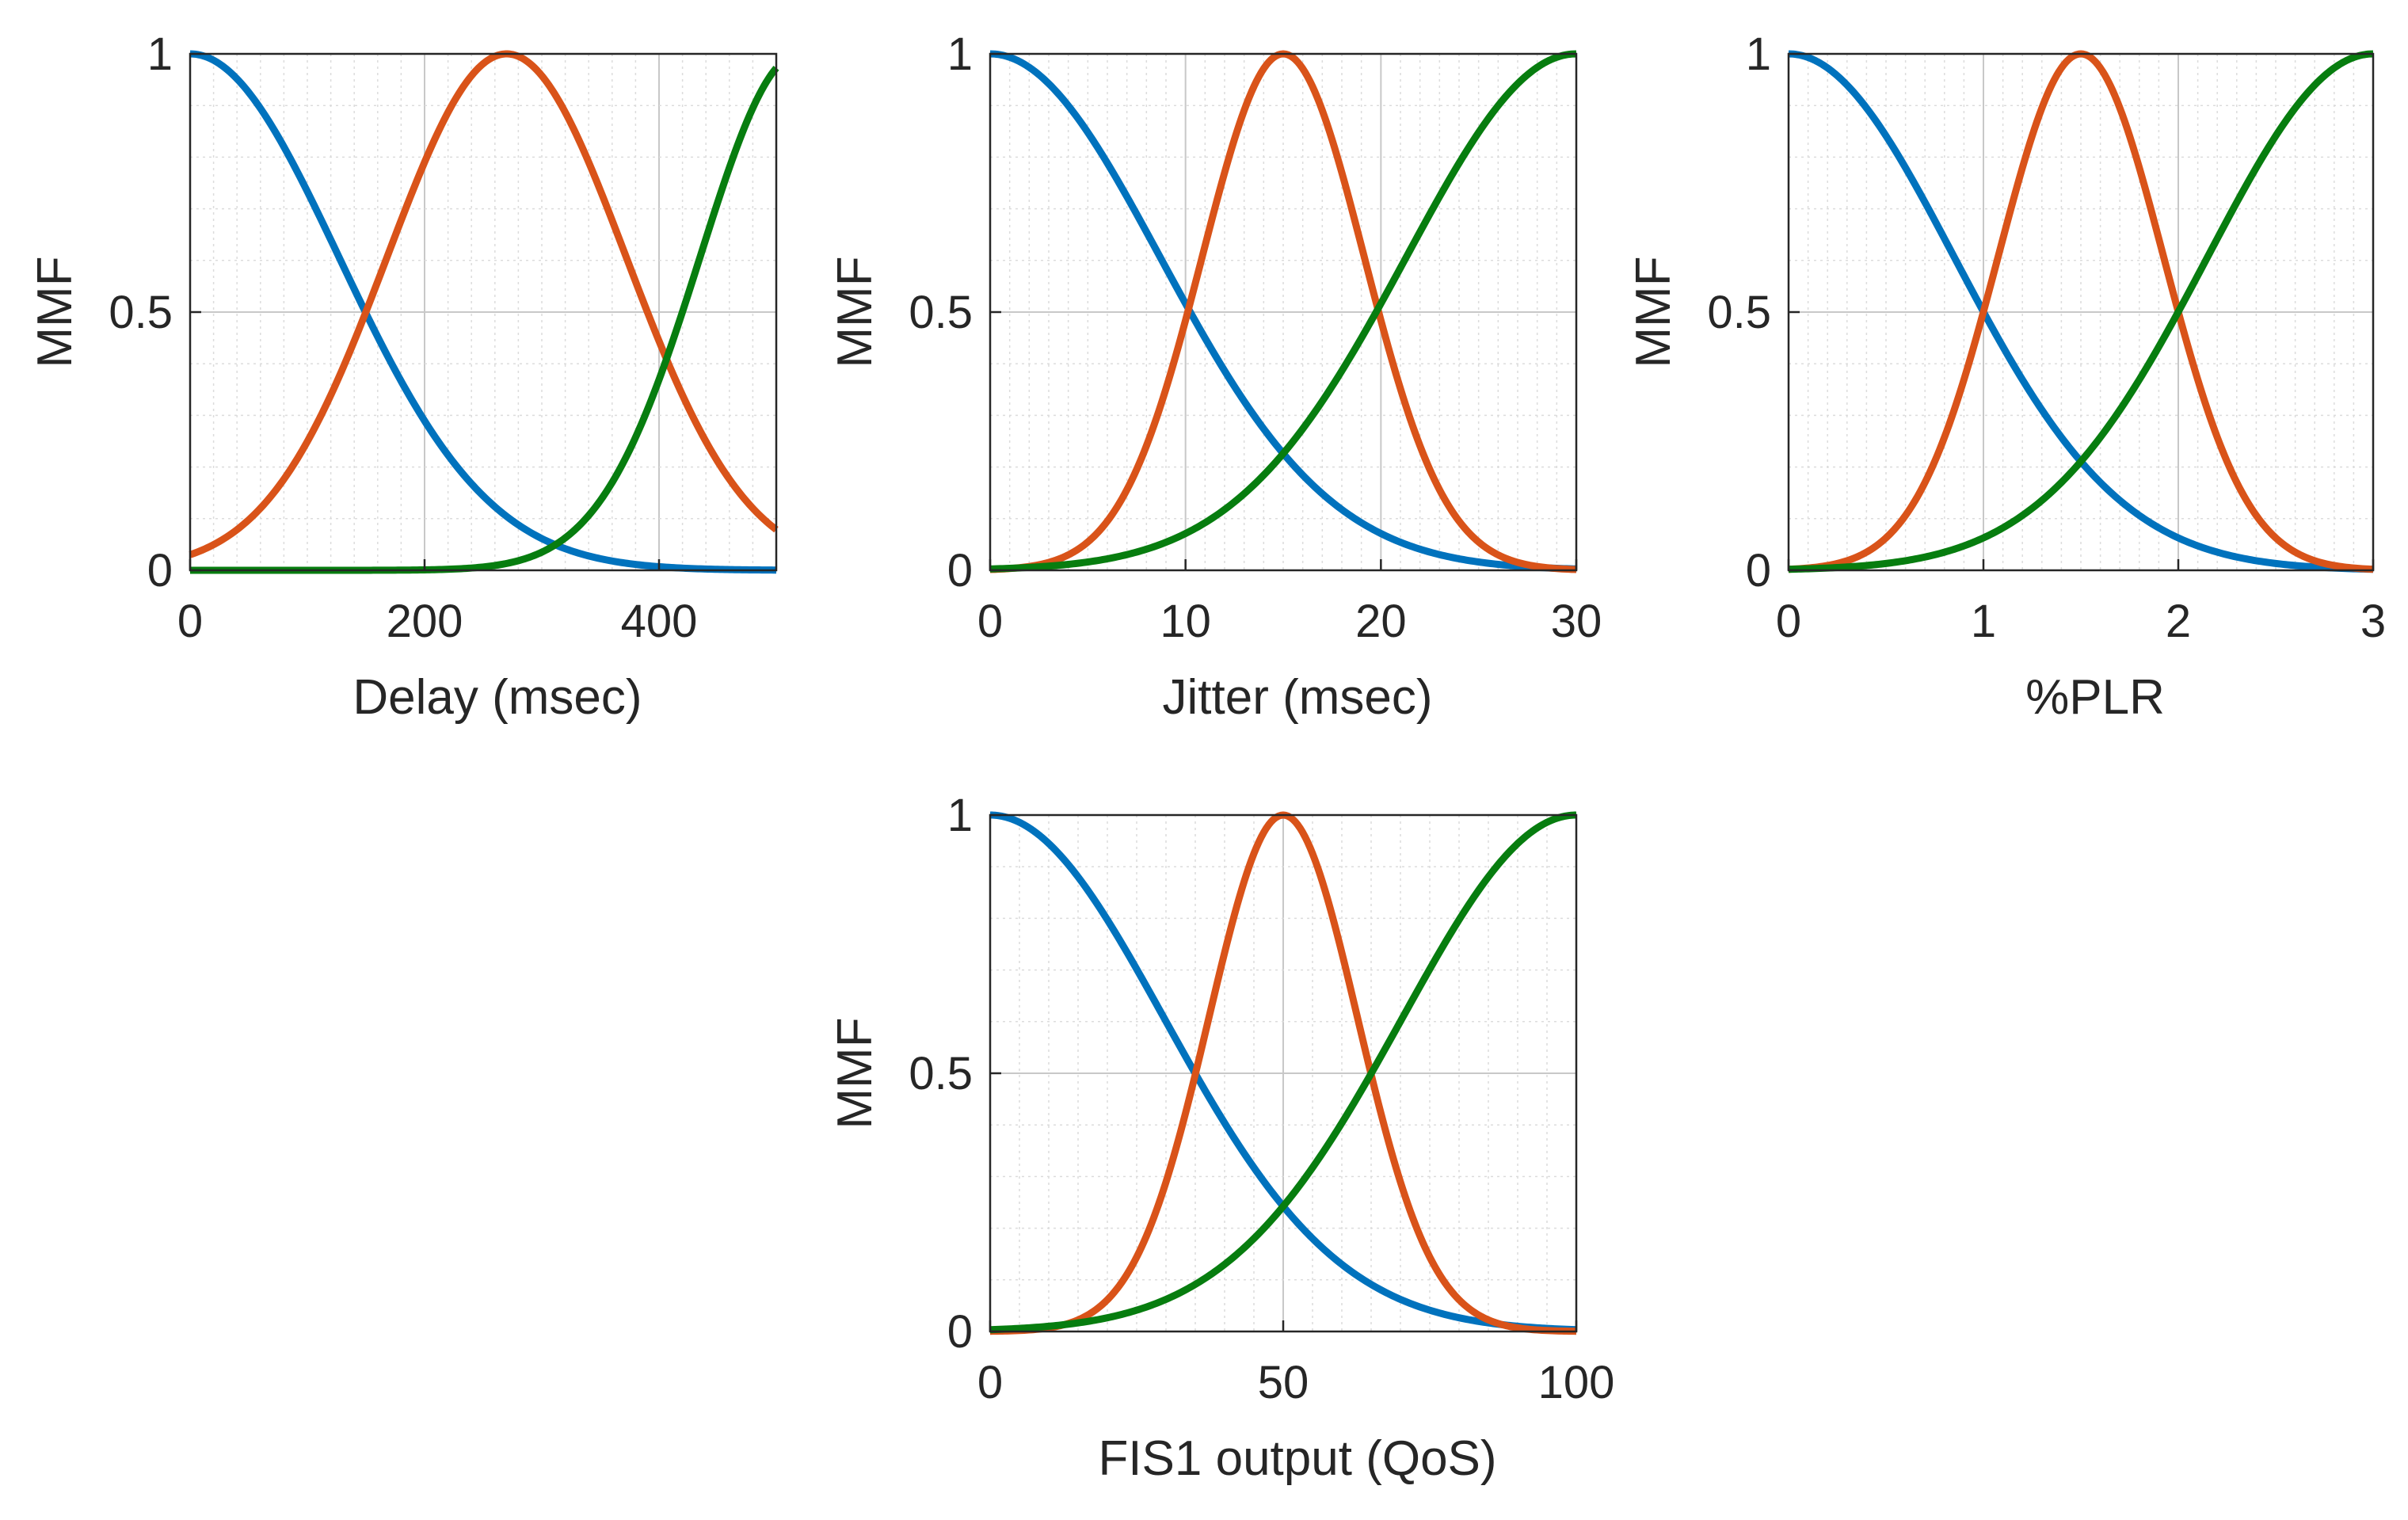 This screenshot has height=1520, width=2408. I want to click on delay-series-medium-line, so click(484, 304).